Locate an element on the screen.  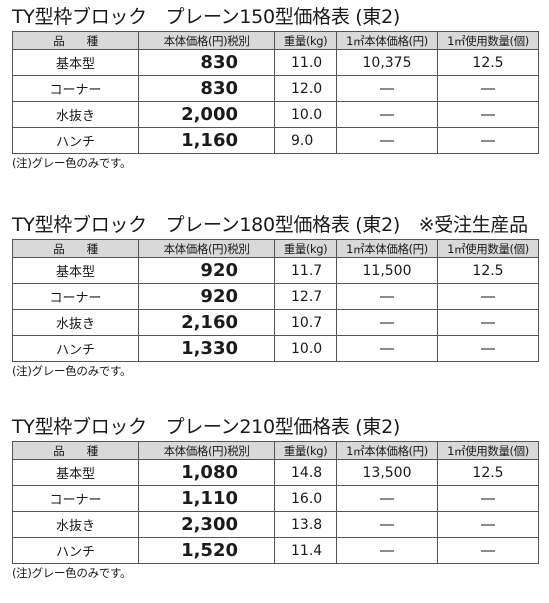
table-row: 水抜き 2,160 10.7 ― ― is located at coordinates (275, 322).